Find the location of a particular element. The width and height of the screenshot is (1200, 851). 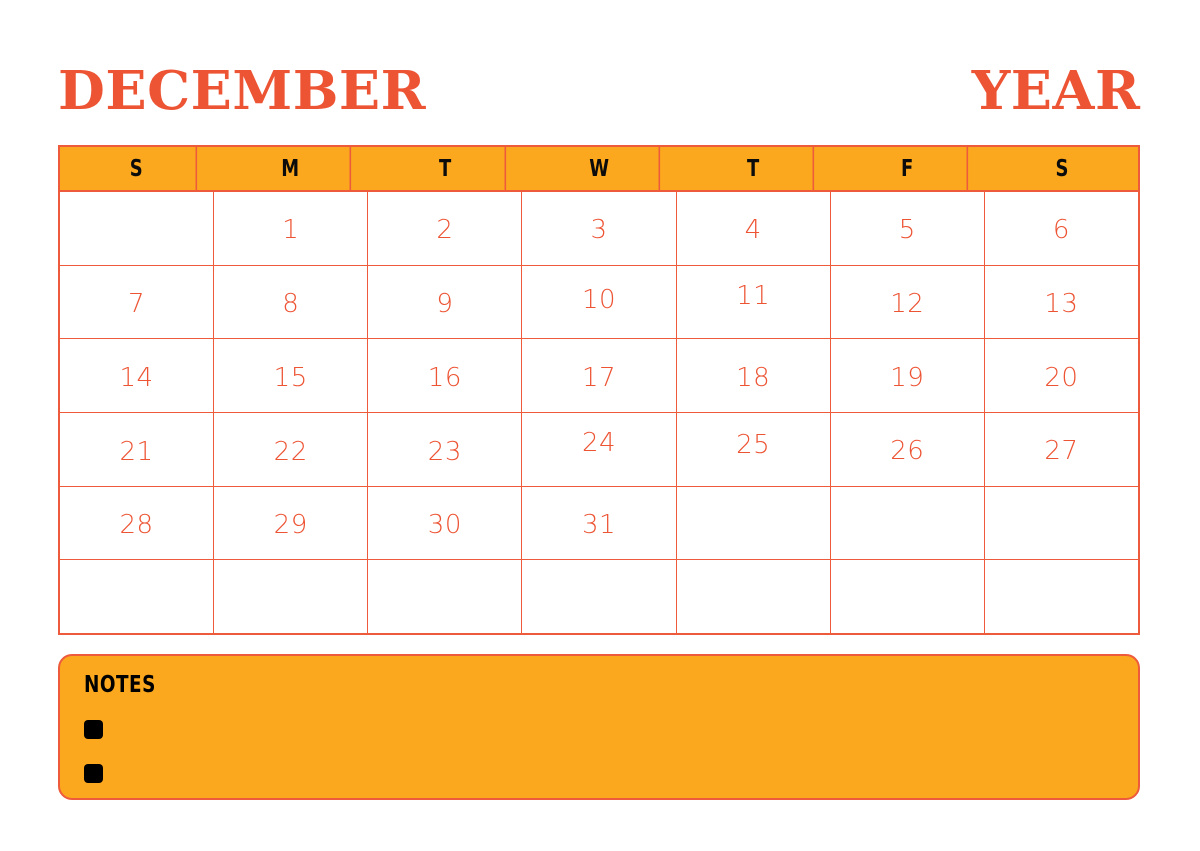

day-cell: 21 is located at coordinates (137, 449).